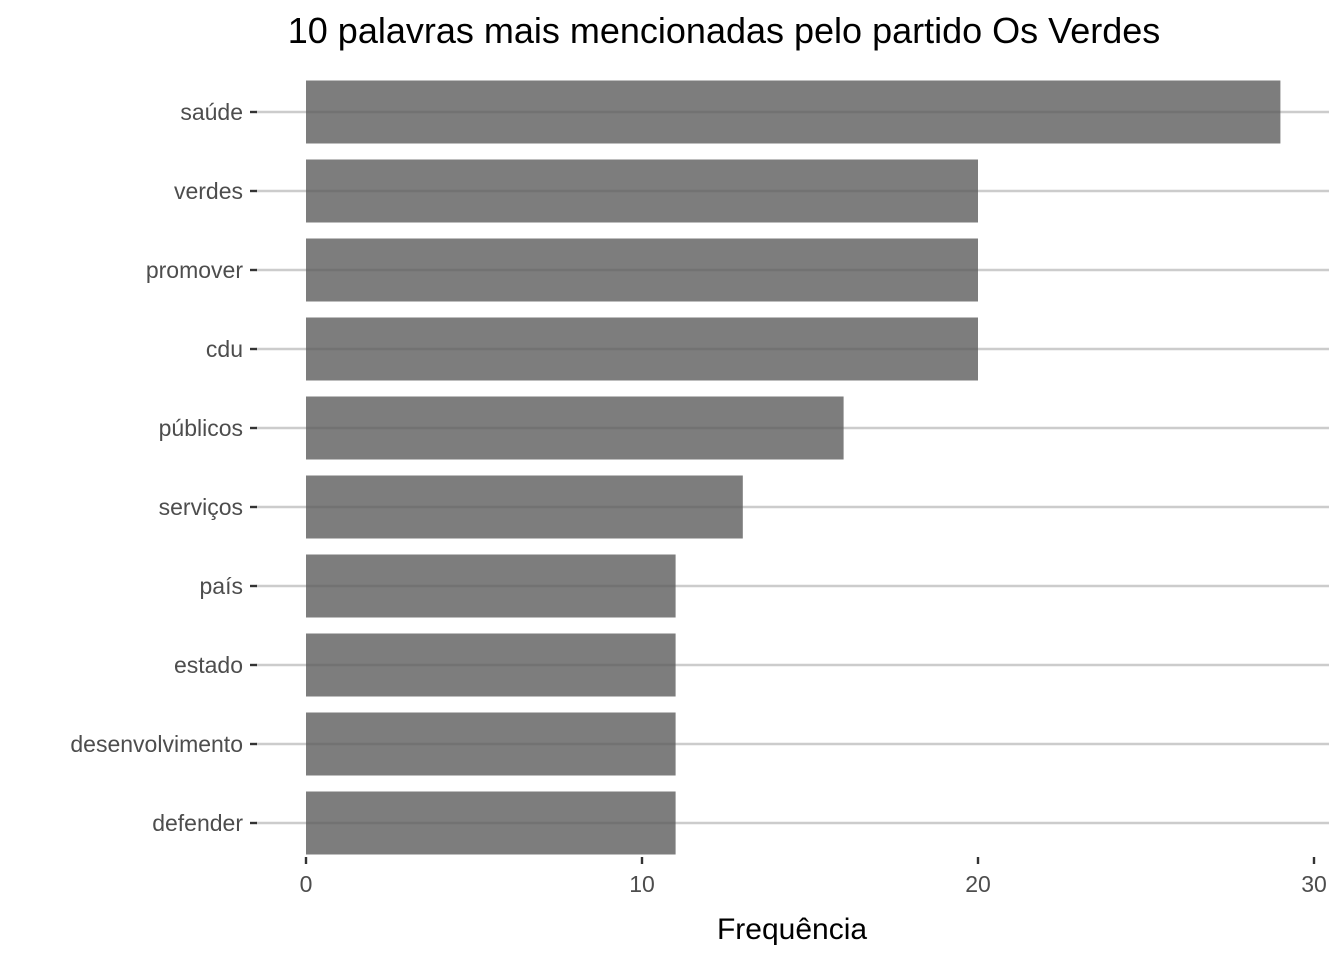 This screenshot has width=1344, height=960. I want to click on y-tick-label: estado, so click(208, 665).